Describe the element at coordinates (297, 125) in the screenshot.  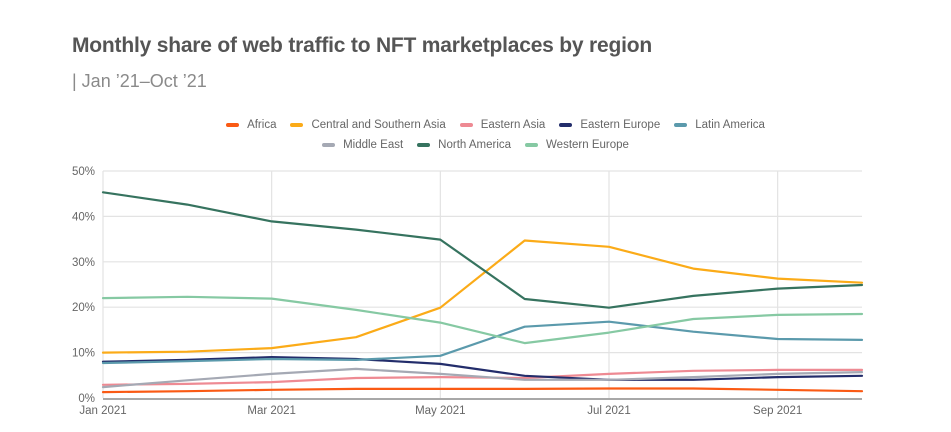
I see `legend-swatch-central-southern-asia` at that location.